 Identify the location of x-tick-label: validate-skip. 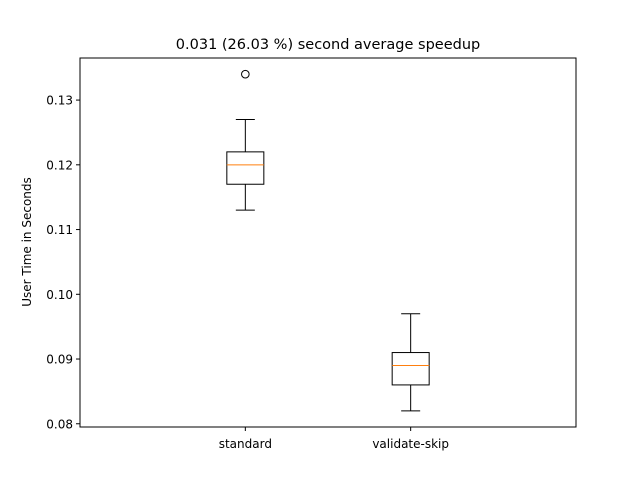
(410, 444).